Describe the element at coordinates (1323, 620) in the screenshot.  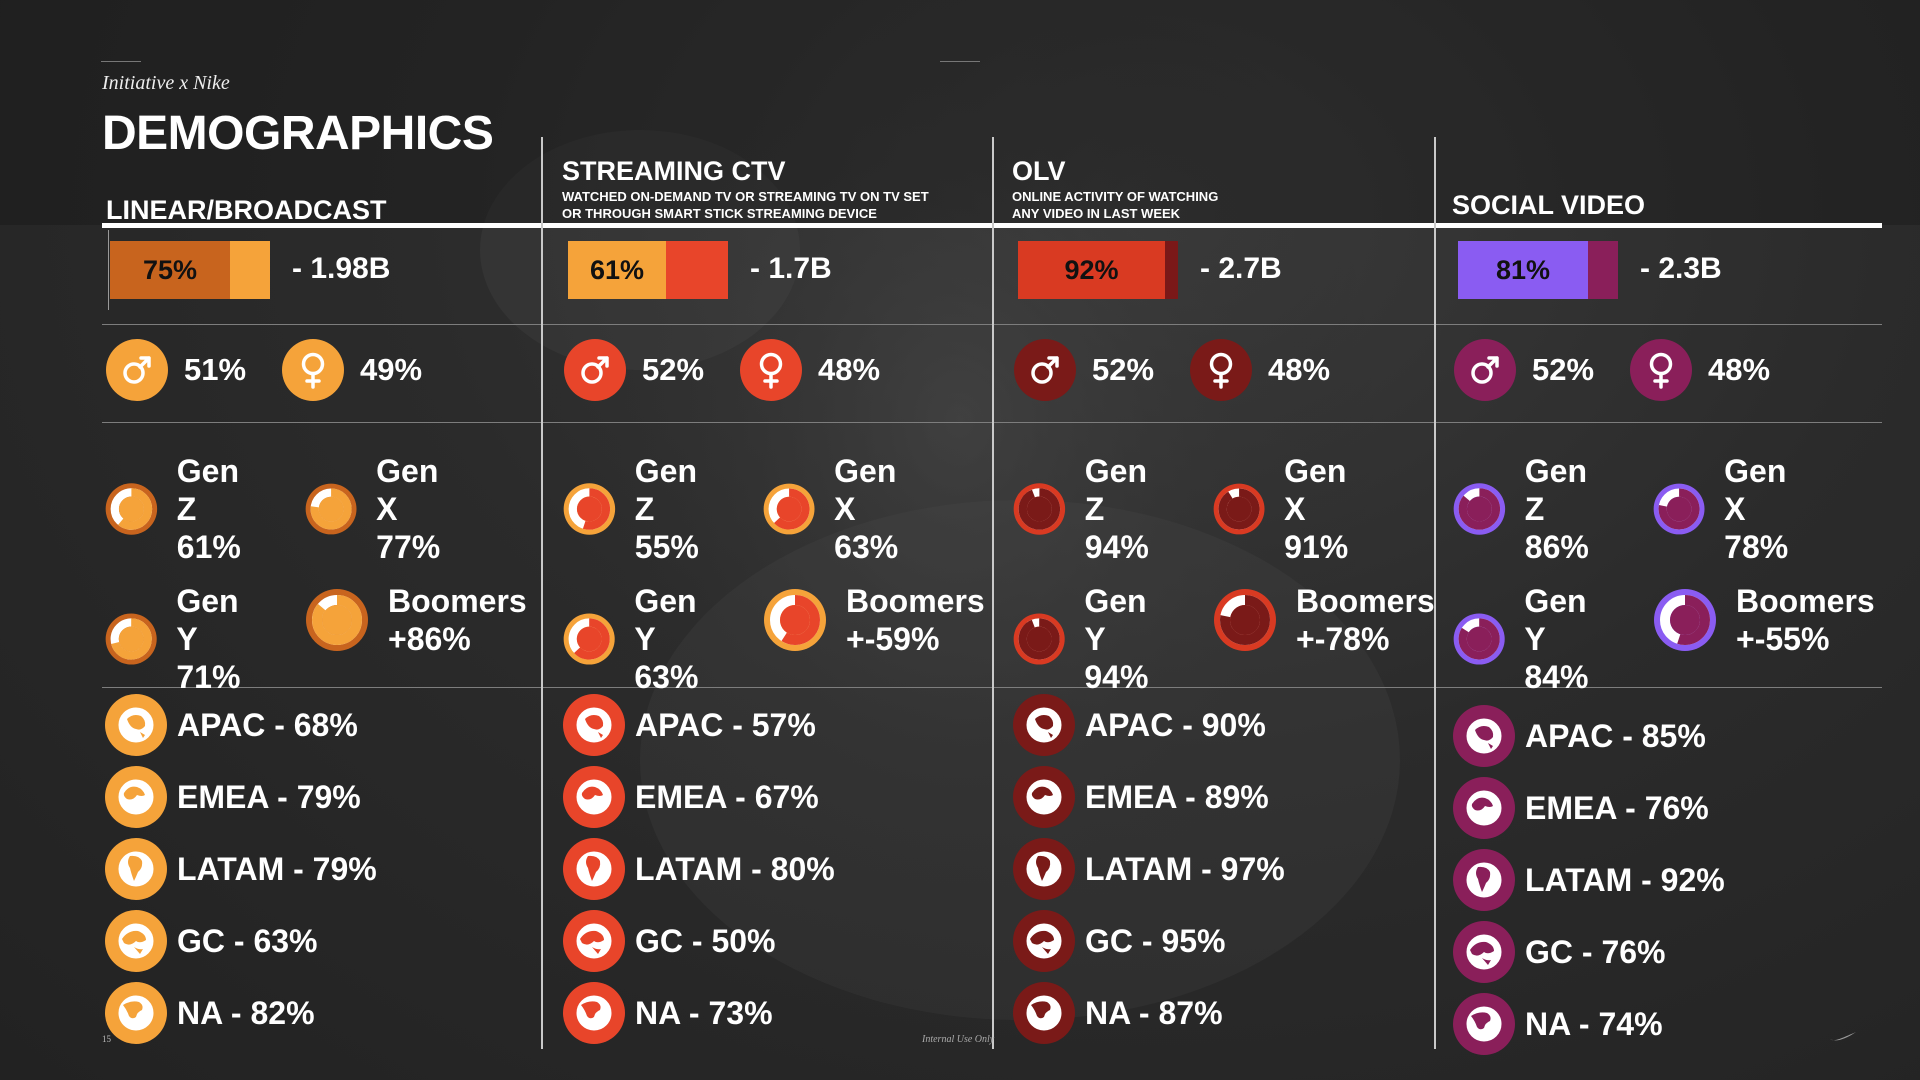
I see `generation-stat: Boomers +-78%` at that location.